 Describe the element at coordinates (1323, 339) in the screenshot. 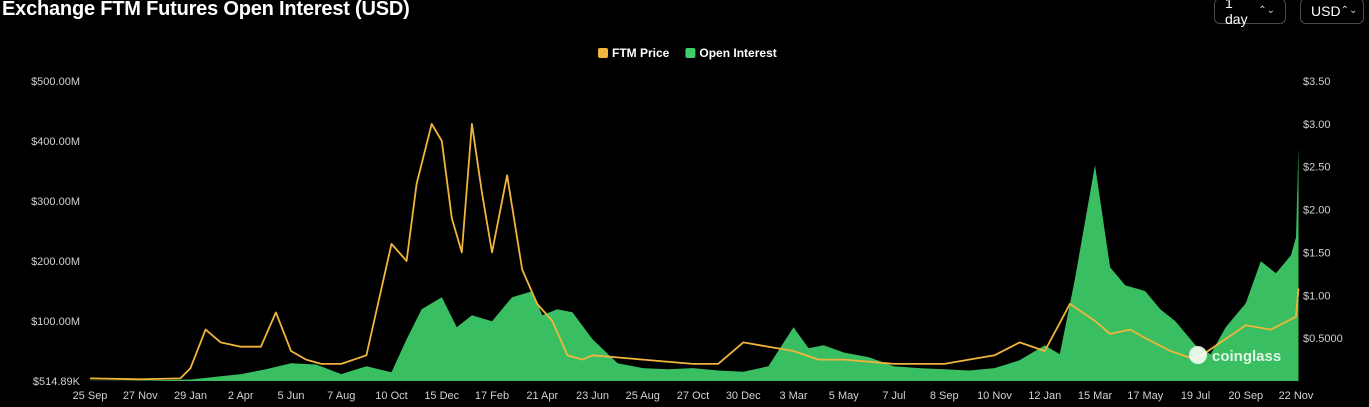

I see `y-right-tick-label: $0.5000` at that location.